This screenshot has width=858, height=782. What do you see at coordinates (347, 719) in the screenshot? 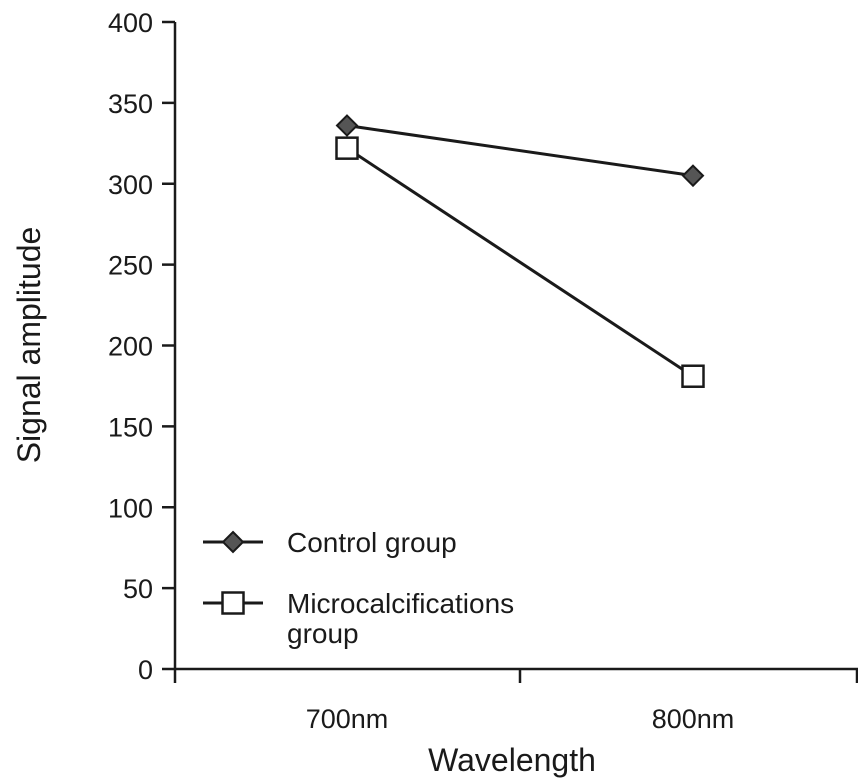
I see `x-tick-label: 700nm` at bounding box center [347, 719].